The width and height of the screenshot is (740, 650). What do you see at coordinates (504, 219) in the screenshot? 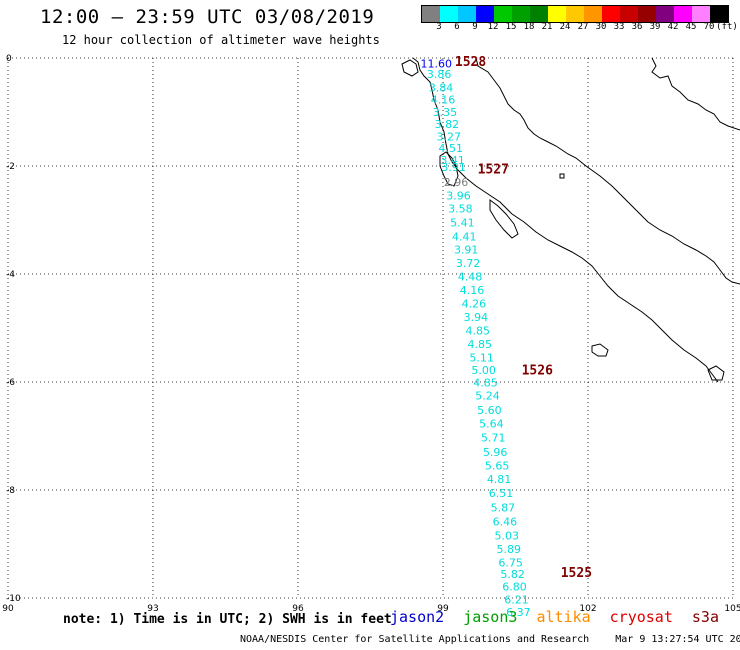
I see `island-siberut` at bounding box center [504, 219].